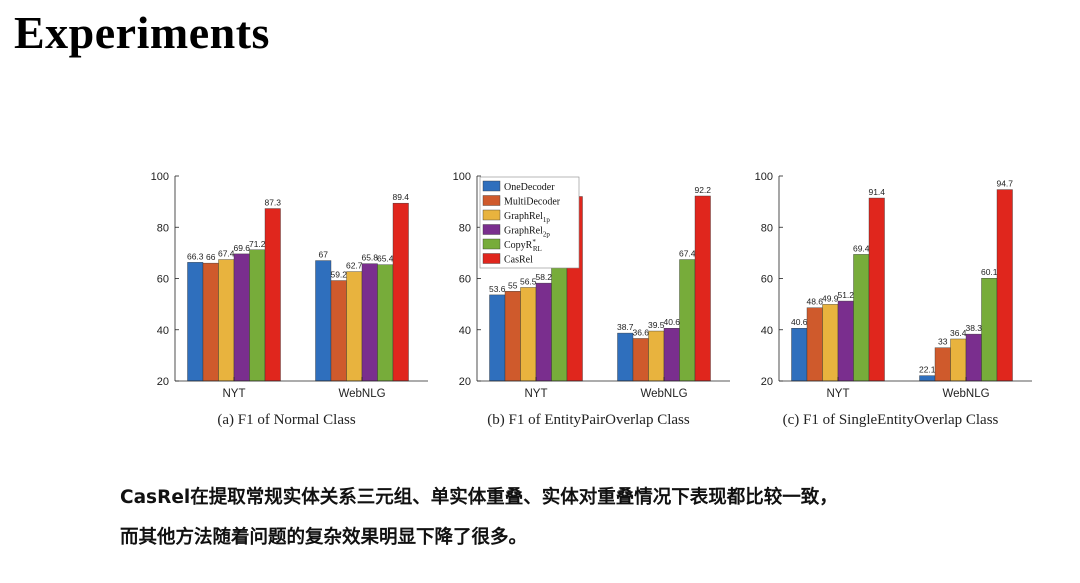 This screenshot has width=1080, height=583. What do you see at coordinates (513, 285) in the screenshot?
I see `bar-value-label: 55` at bounding box center [513, 285].